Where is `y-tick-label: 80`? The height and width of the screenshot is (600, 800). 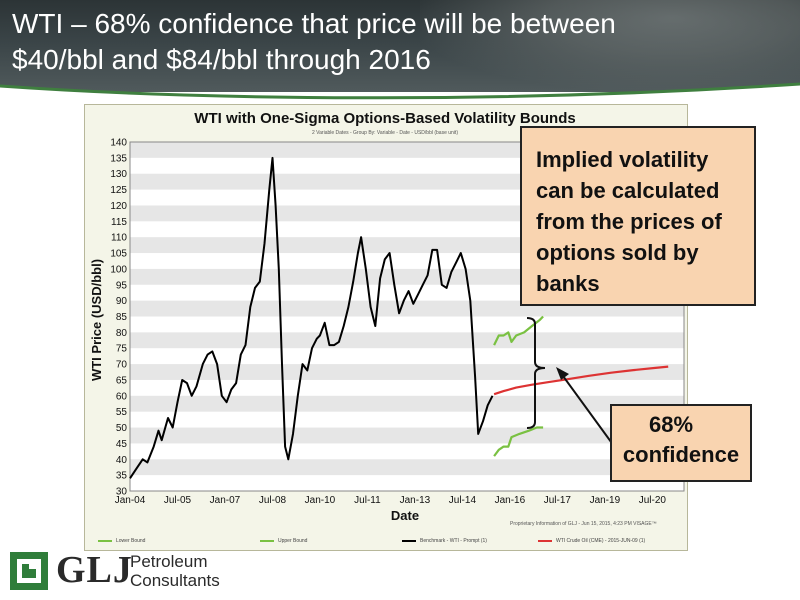 y-tick-label: 80 is located at coordinates (122, 333).